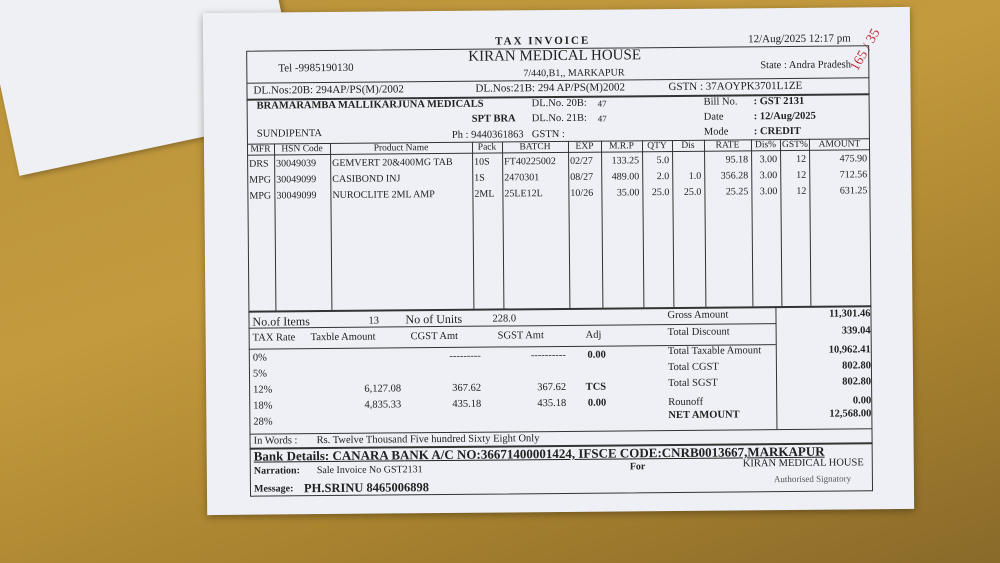 This screenshot has width=1000, height=563. What do you see at coordinates (276, 471) in the screenshot?
I see `narration-label: Narration:` at bounding box center [276, 471].